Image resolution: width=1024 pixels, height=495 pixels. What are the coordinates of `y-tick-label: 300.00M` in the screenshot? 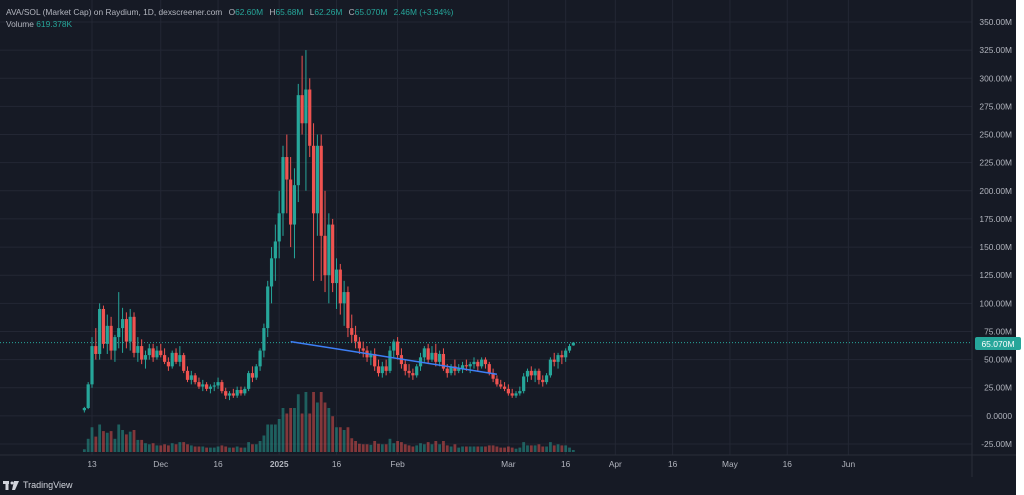 It's located at (995, 78).